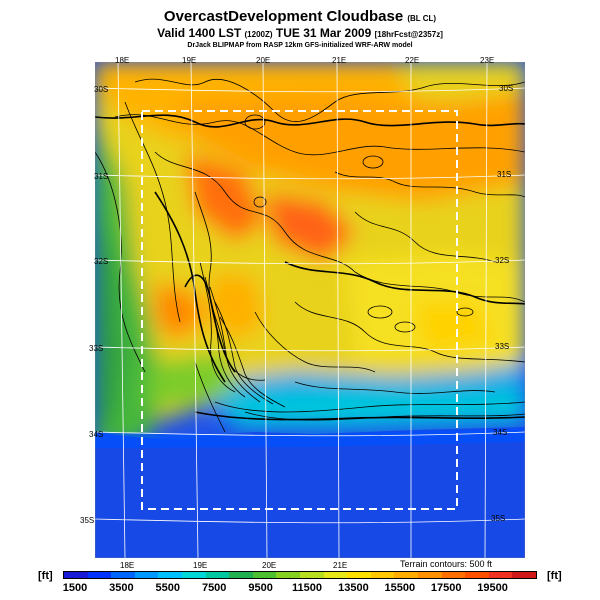 The image size is (600, 600). What do you see at coordinates (446, 564) in the screenshot?
I see `terrain-contour-note: Terrain contours: 500 ft` at bounding box center [446, 564].